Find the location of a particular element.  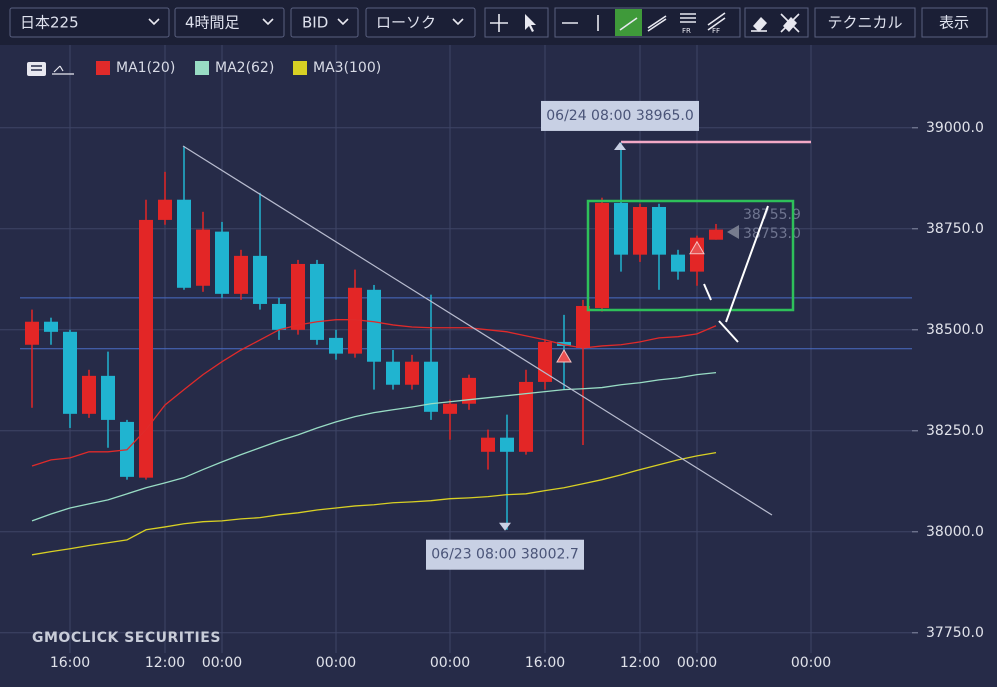

legend-icons is located at coordinates (50, 69).